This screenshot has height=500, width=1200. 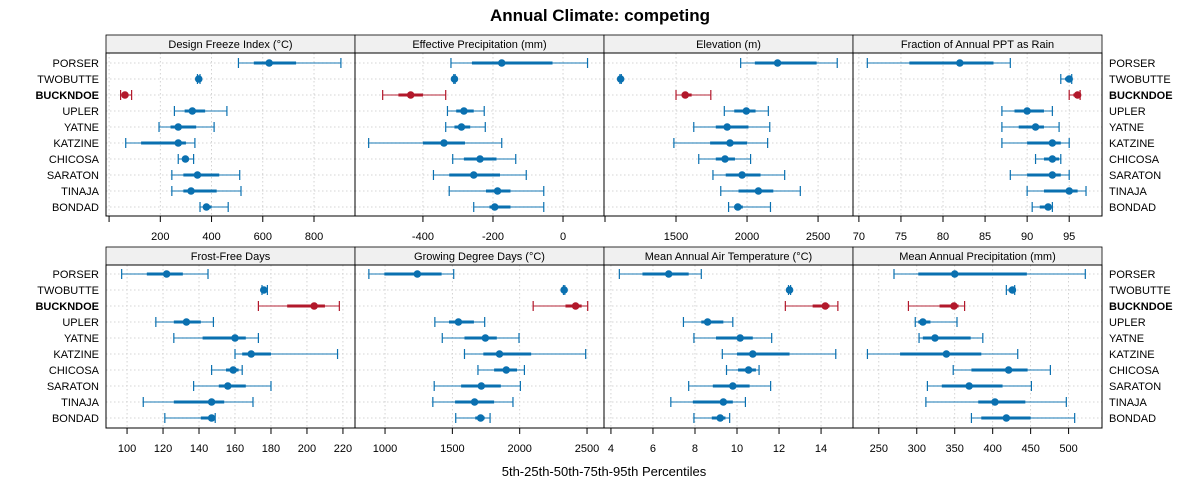 What do you see at coordinates (199, 449) in the screenshot?
I see `x-tick-label: 140` at bounding box center [199, 449].